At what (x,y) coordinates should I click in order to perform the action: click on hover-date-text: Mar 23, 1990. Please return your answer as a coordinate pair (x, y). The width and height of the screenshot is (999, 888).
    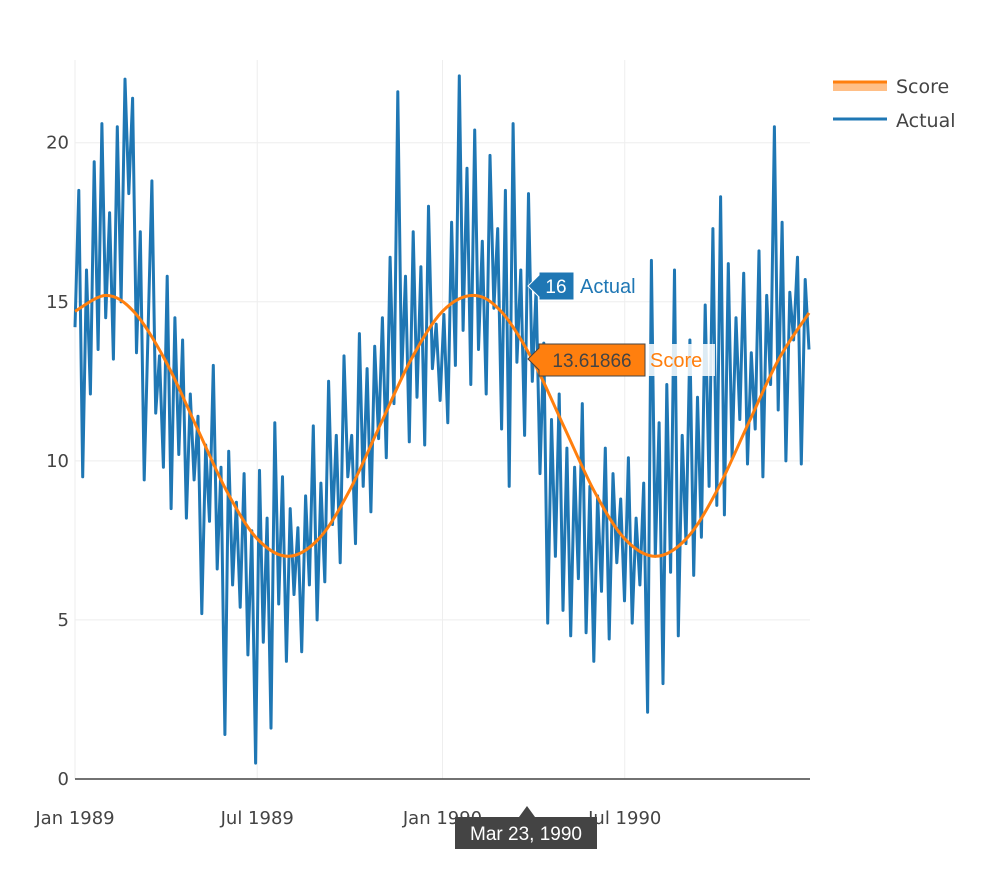
    Looking at the image, I should click on (526, 834).